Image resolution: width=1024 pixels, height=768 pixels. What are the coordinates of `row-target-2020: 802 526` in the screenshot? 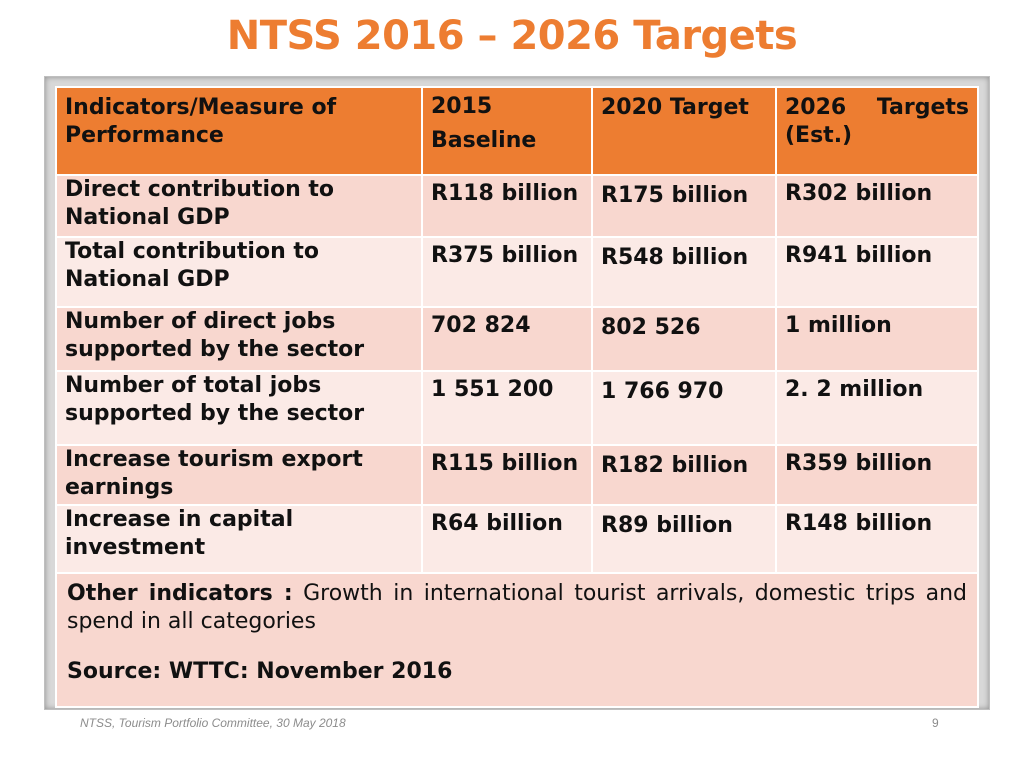 It's located at (684, 339).